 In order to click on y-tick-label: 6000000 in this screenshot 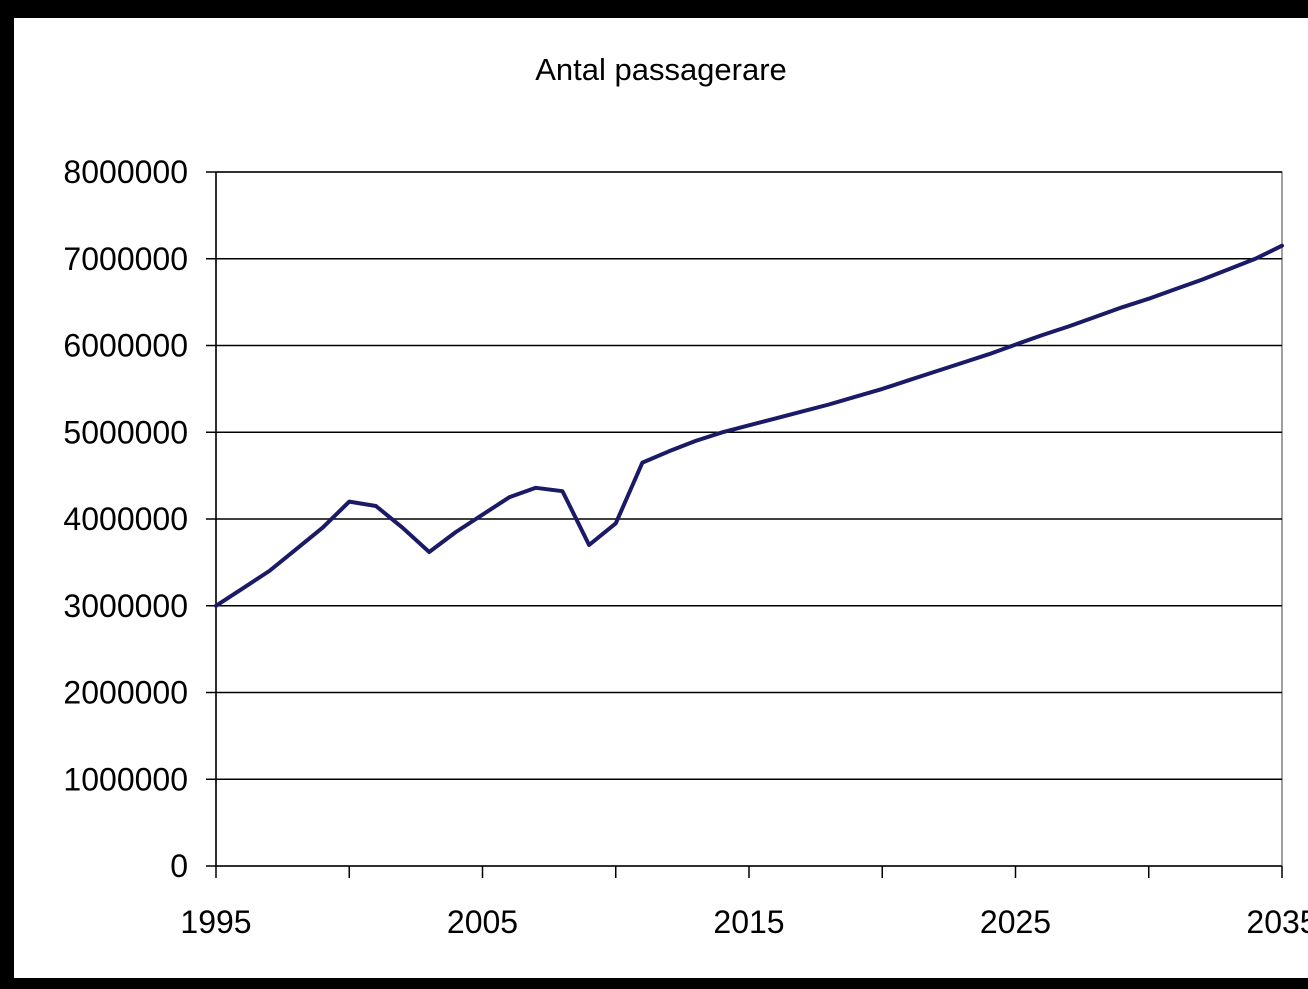, I will do `click(125, 346)`.